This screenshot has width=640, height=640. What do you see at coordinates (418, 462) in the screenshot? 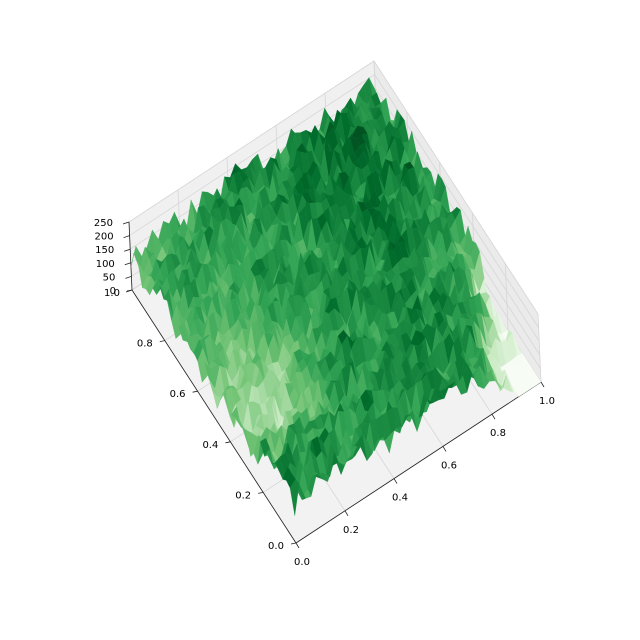
I see `x-axis-line` at bounding box center [418, 462].